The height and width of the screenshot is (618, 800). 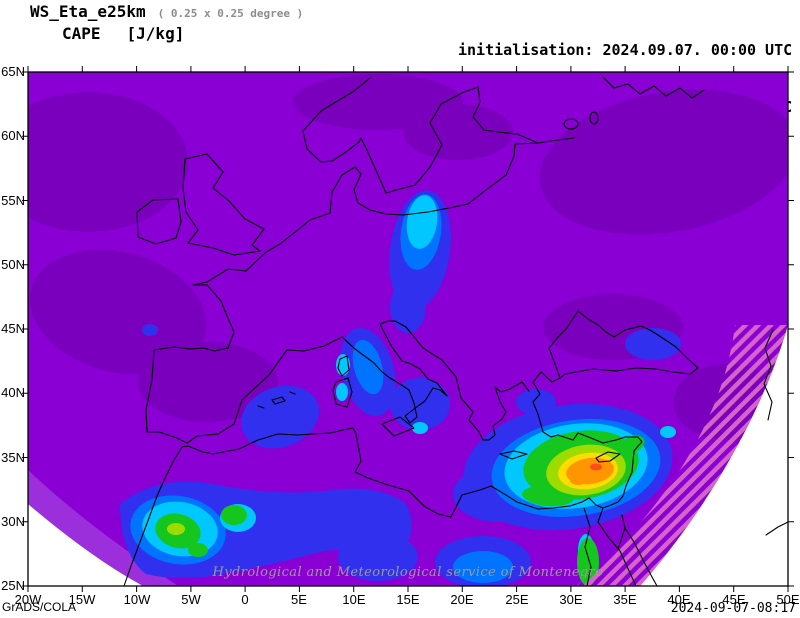 What do you see at coordinates (13, 200) in the screenshot?
I see `y-tick-label: 55N` at bounding box center [13, 200].